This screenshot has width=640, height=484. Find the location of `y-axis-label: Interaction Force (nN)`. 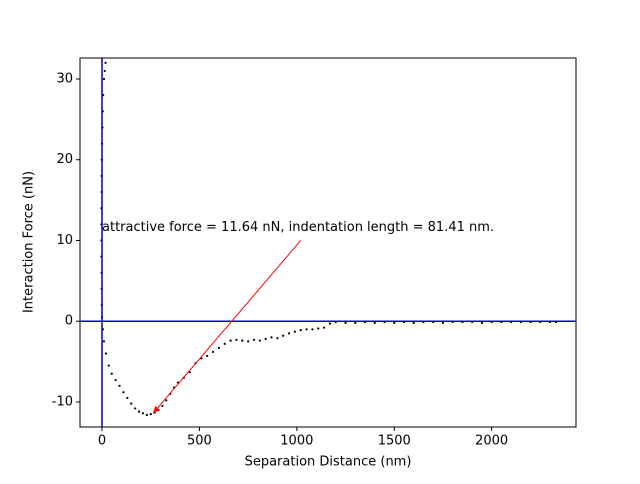

y-axis-label: Interaction Force (nN) is located at coordinates (29, 242).